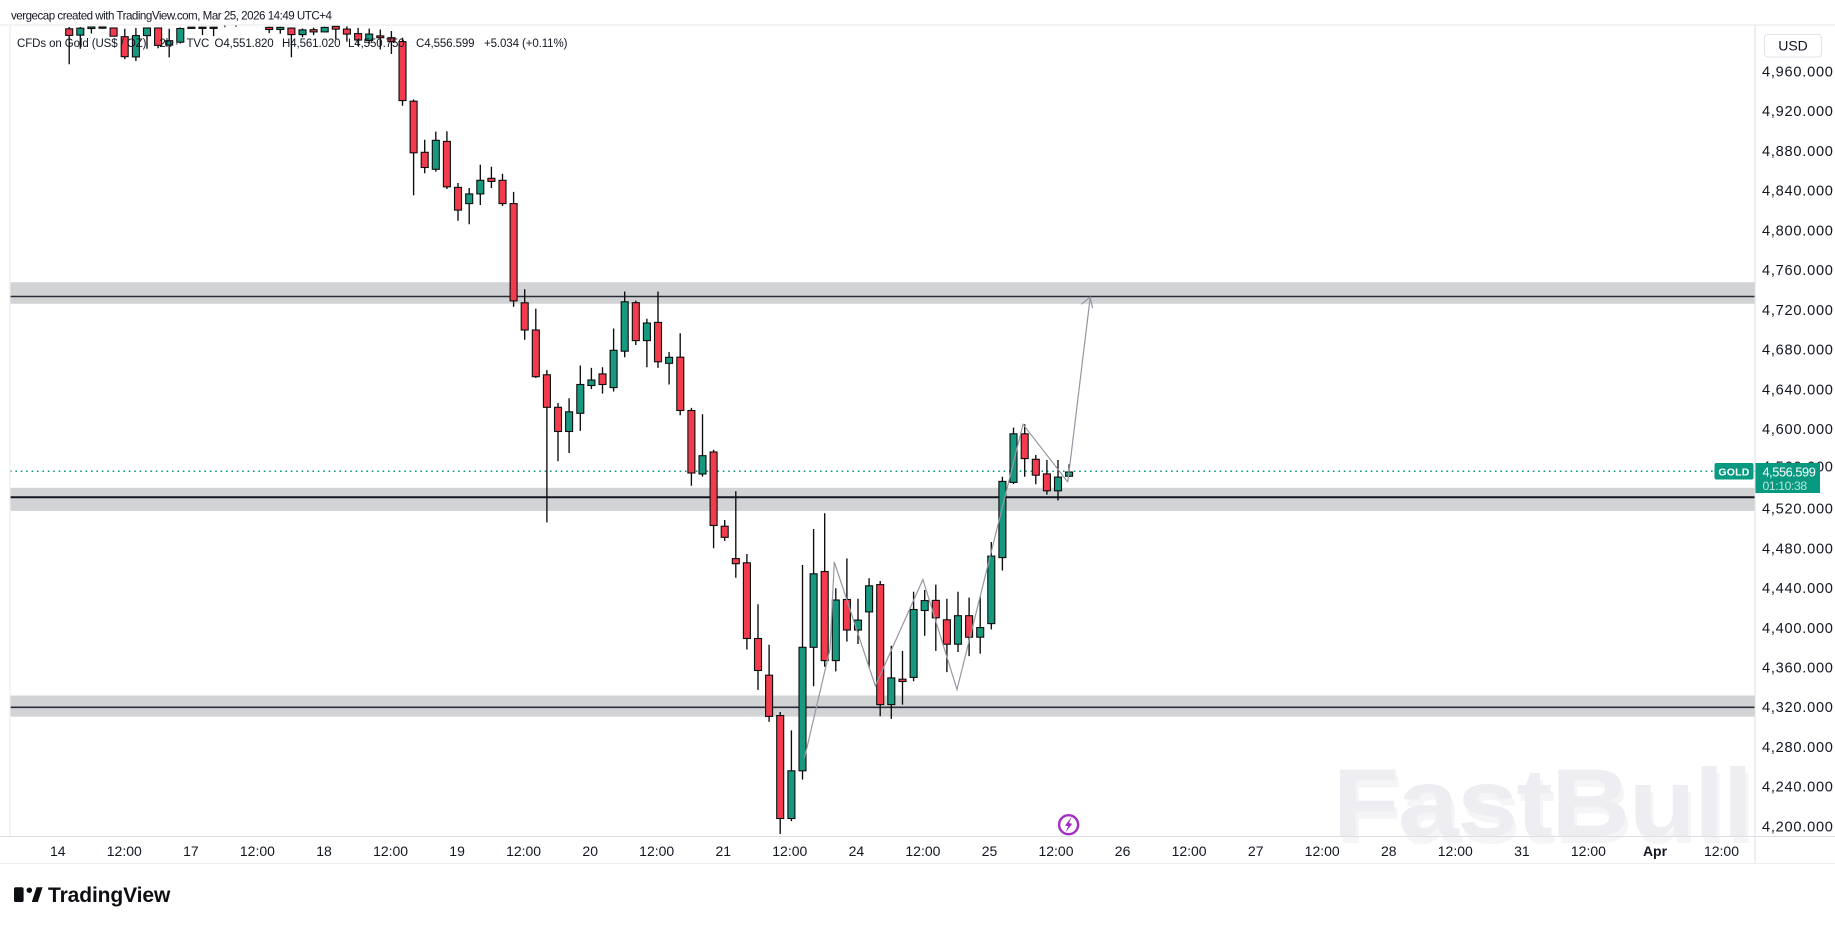  Describe the element at coordinates (1798, 390) in the screenshot. I see `svg-text: 4,640.000` at that location.